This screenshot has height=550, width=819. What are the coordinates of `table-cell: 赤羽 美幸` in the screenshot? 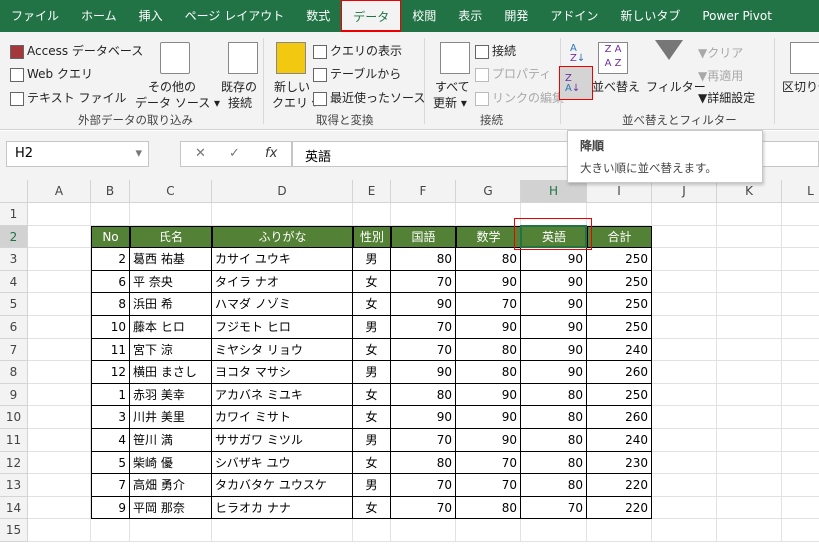 It's located at (171, 395).